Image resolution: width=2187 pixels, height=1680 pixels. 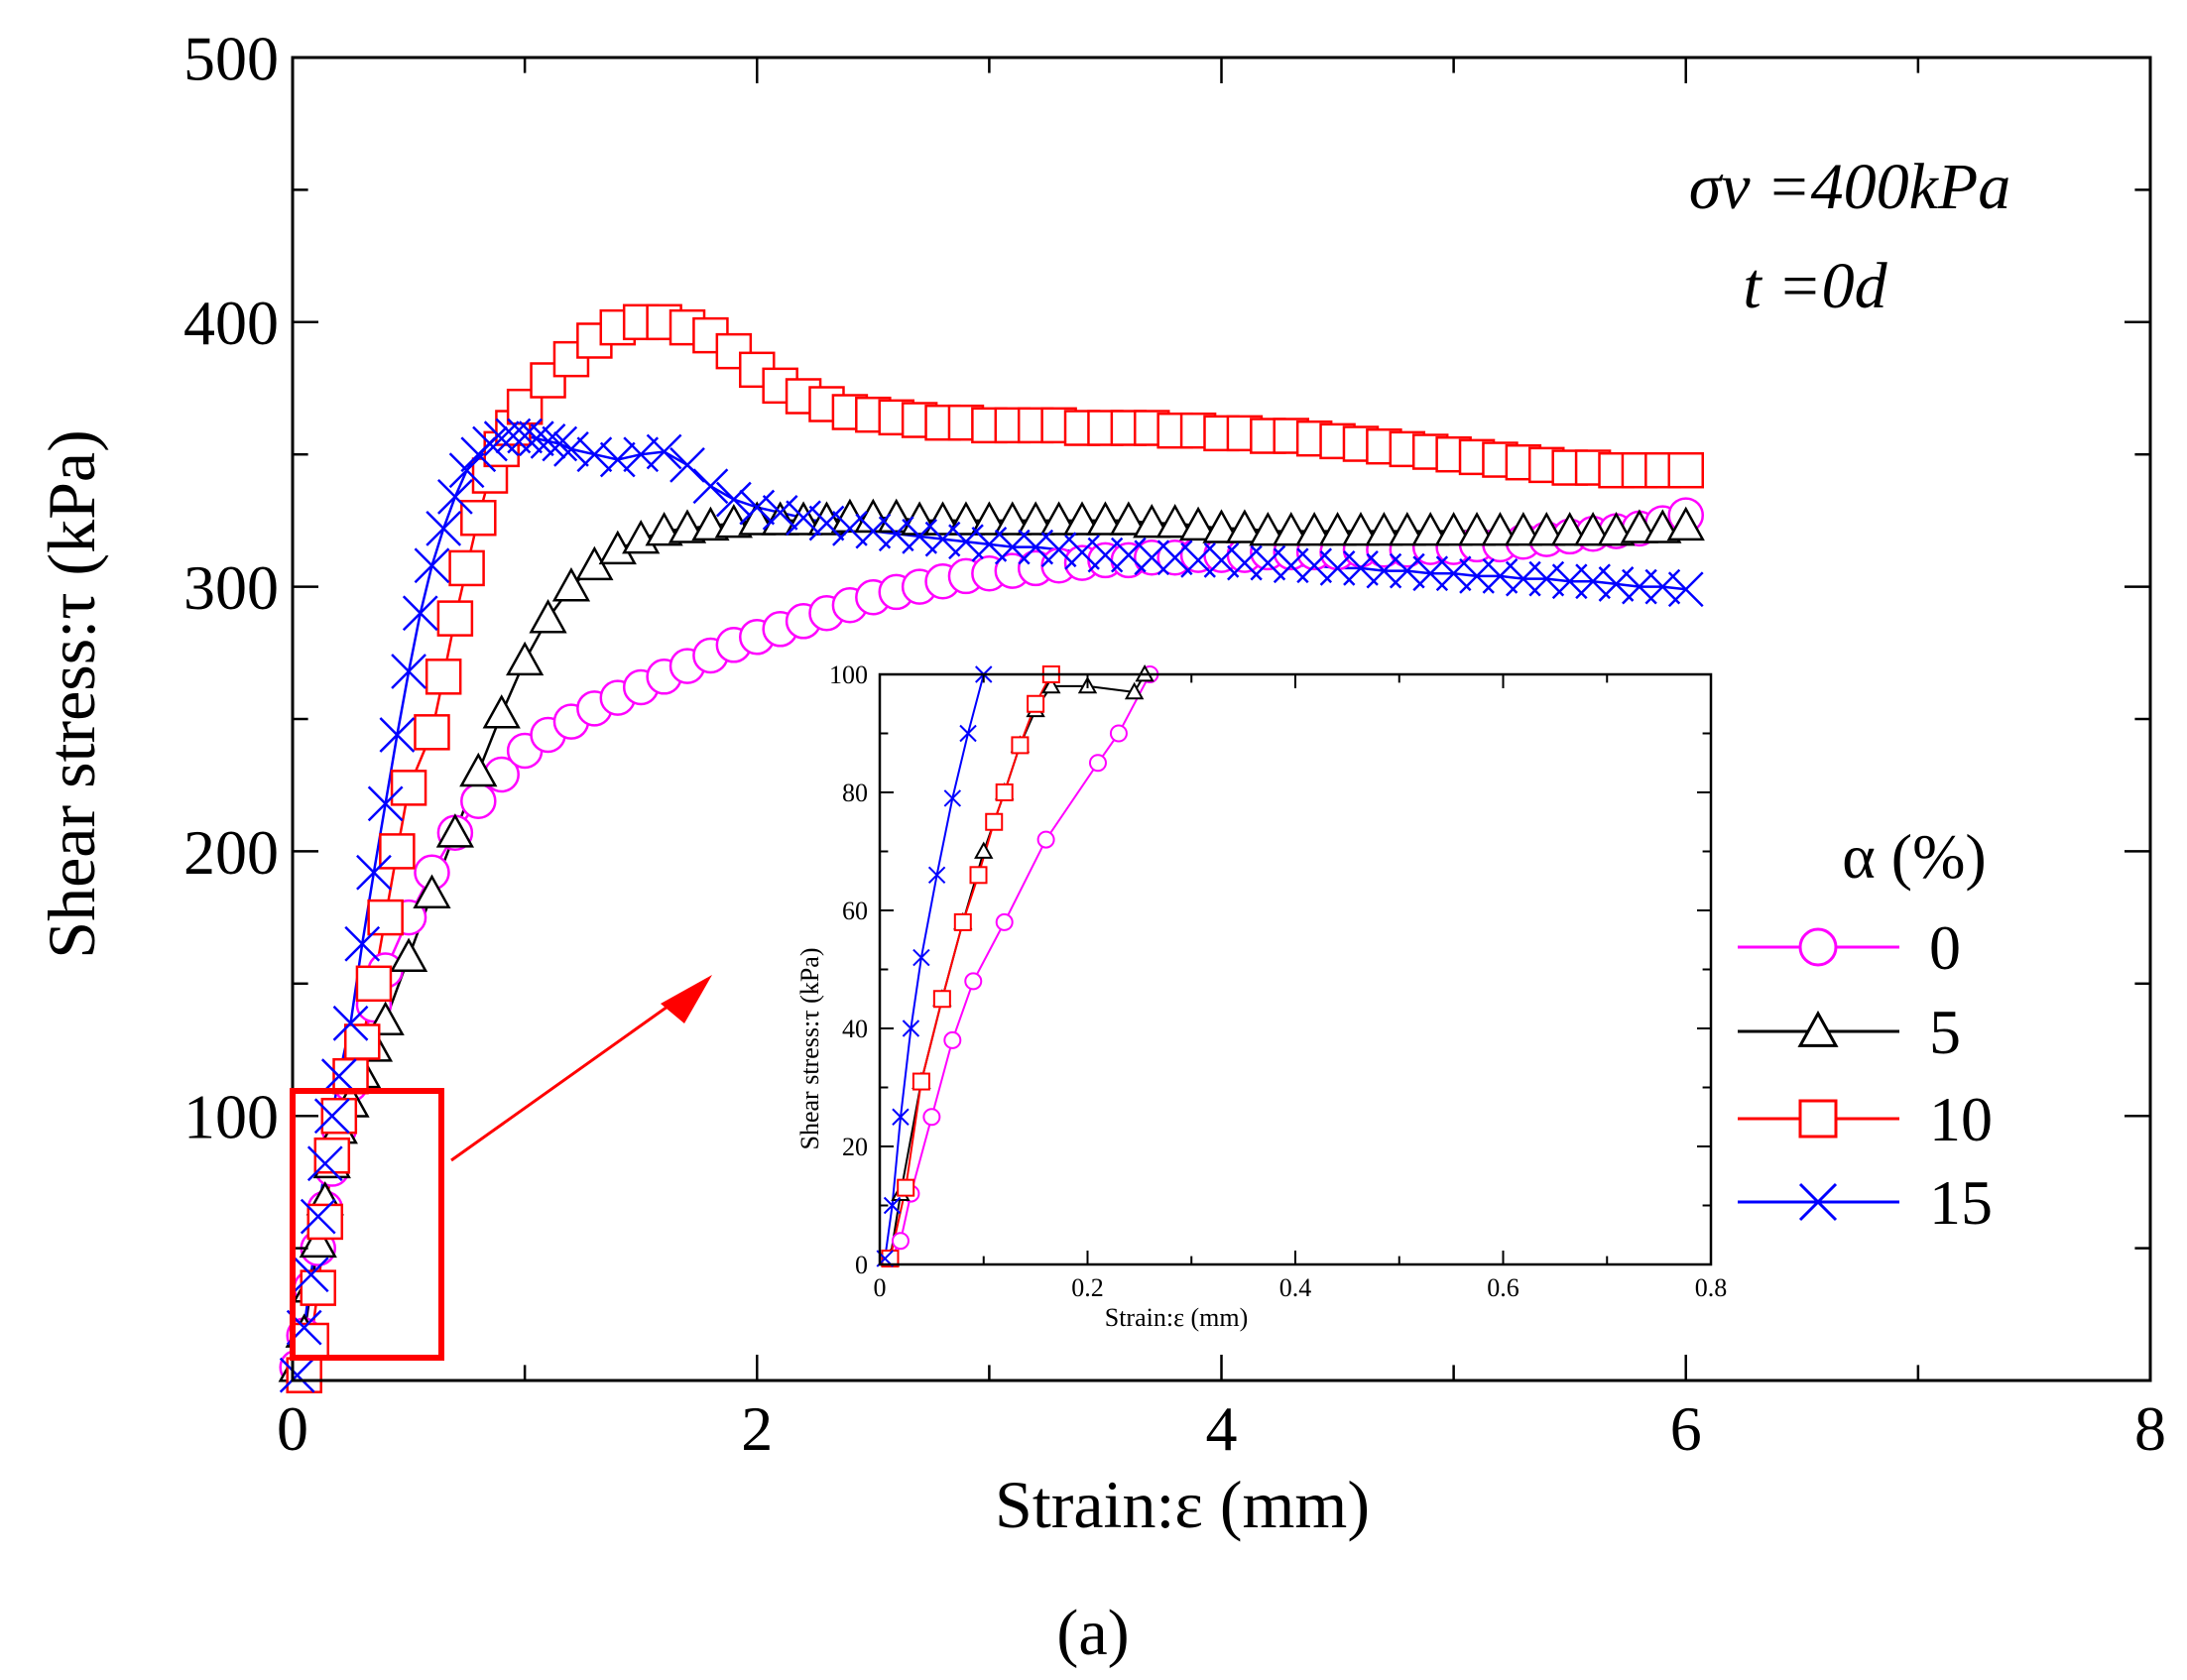 What do you see at coordinates (1945, 947) in the screenshot?
I see `legend-label-0: 0` at bounding box center [1945, 947].